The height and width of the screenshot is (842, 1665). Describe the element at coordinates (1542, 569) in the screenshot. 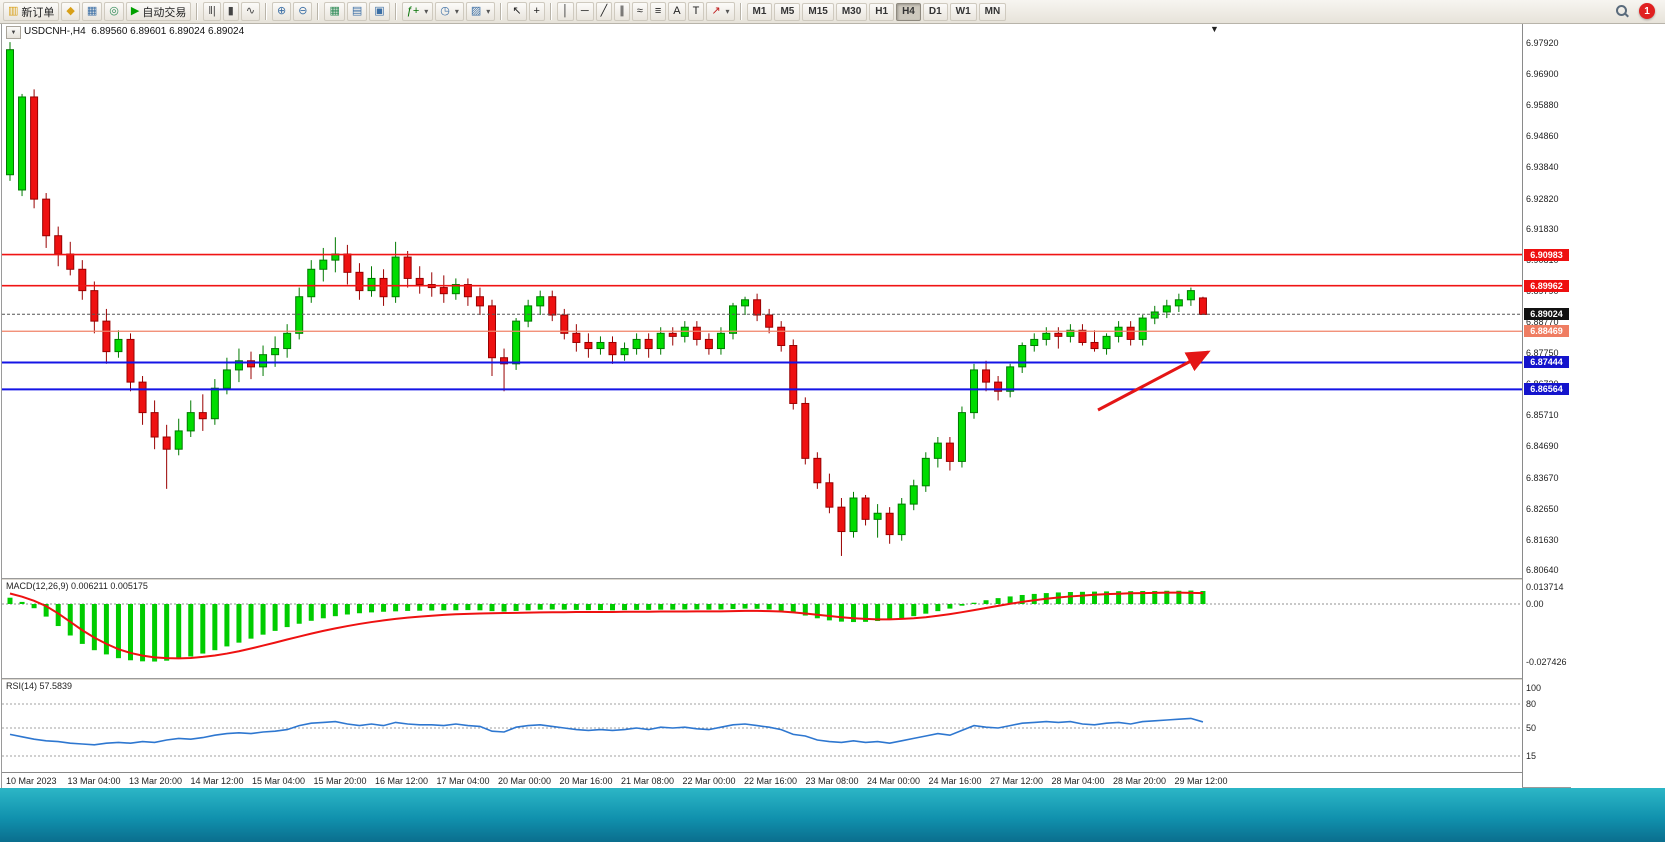

I see `price-axis-tick: 6.80640` at that location.